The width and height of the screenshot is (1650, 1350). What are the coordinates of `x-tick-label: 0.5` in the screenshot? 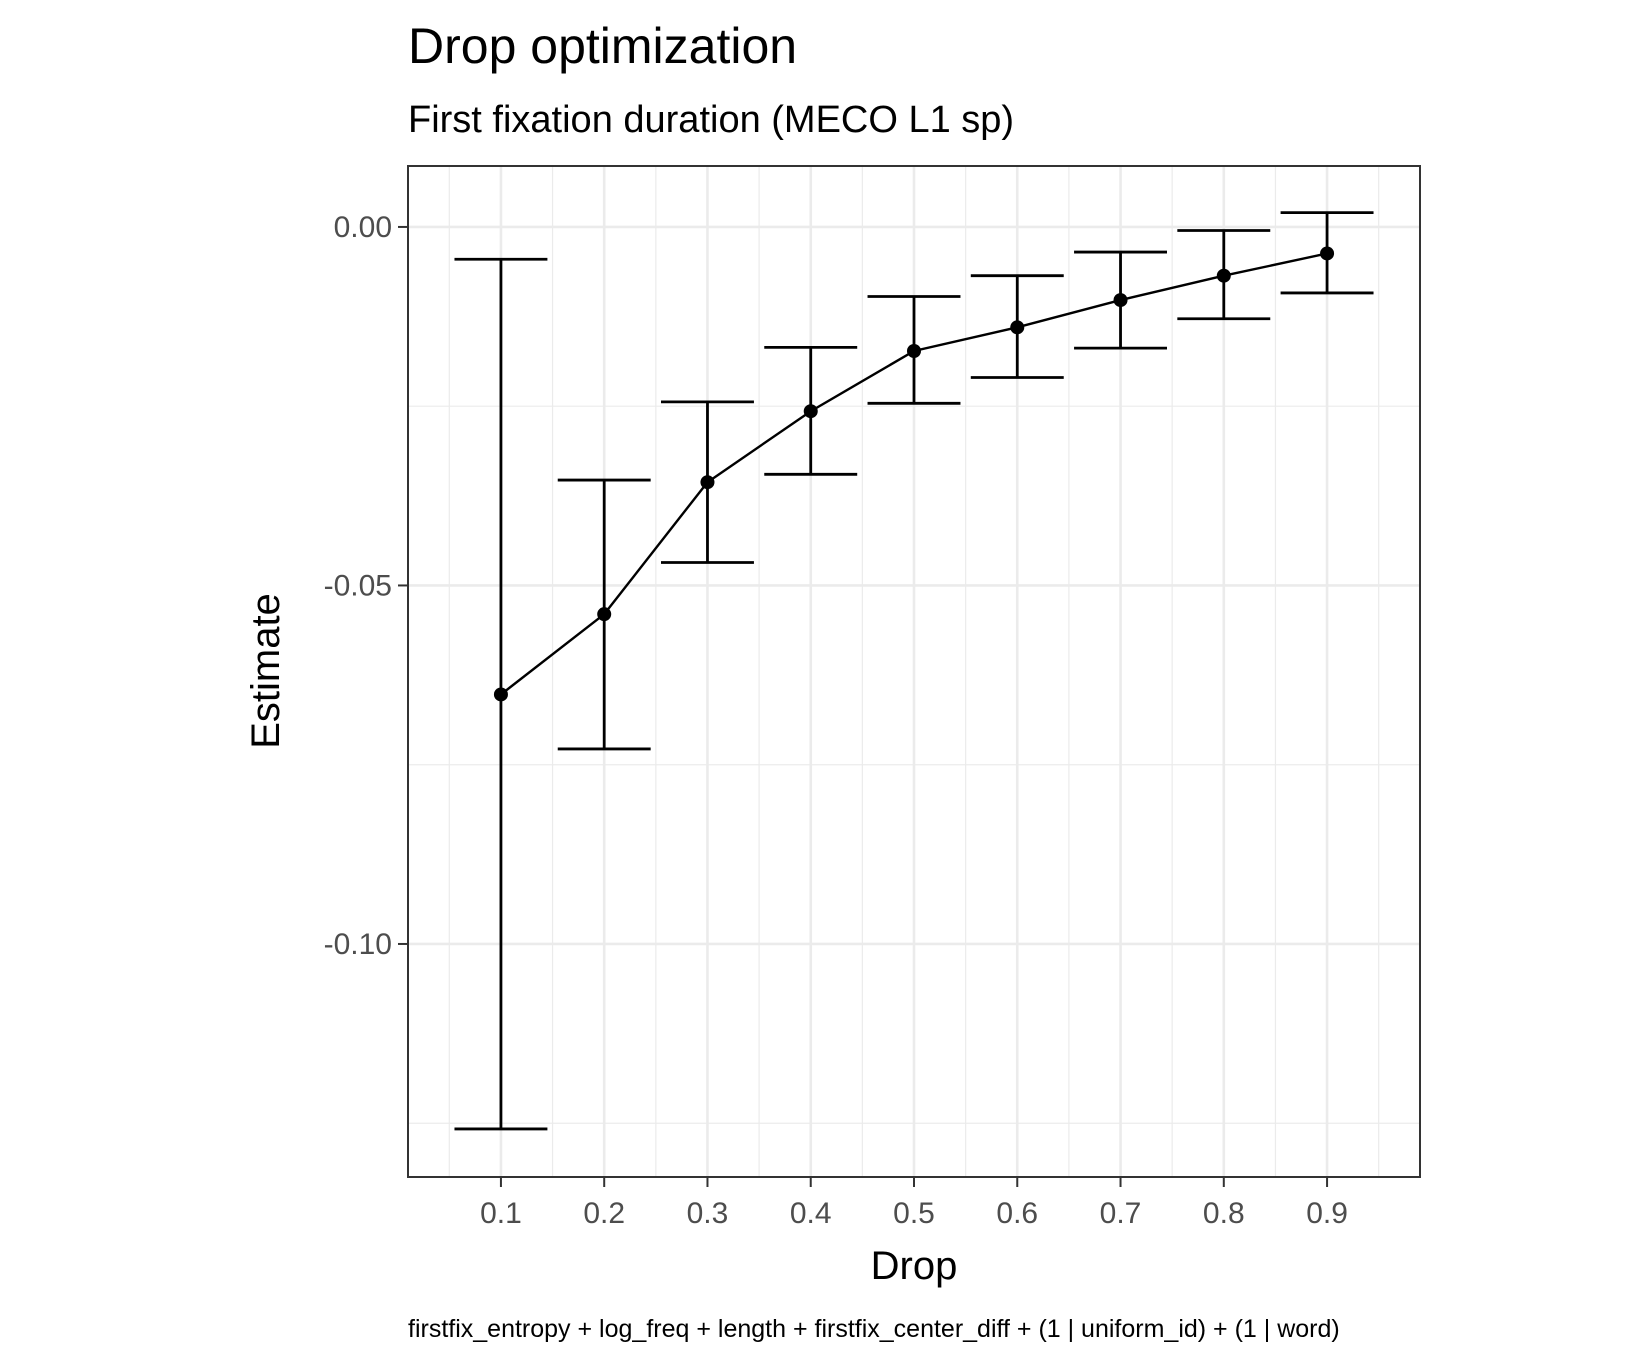 It's located at (914, 1213).